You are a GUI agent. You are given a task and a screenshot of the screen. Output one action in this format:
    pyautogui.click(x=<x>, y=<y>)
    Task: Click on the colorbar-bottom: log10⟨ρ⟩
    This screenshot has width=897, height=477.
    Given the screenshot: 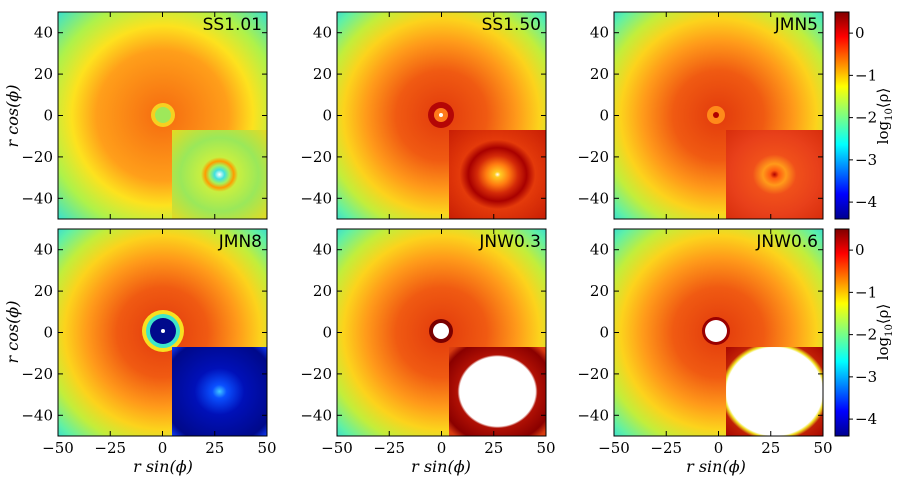 What is the action you would take?
    pyautogui.click(x=864, y=332)
    